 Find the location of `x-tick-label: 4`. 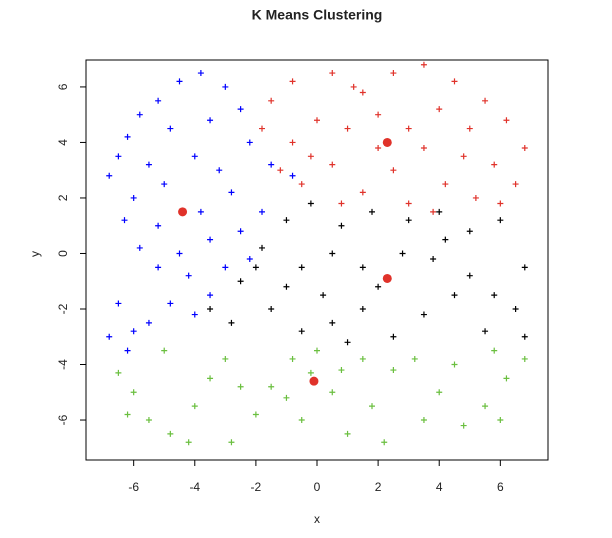

x-tick-label: 4 is located at coordinates (439, 487).